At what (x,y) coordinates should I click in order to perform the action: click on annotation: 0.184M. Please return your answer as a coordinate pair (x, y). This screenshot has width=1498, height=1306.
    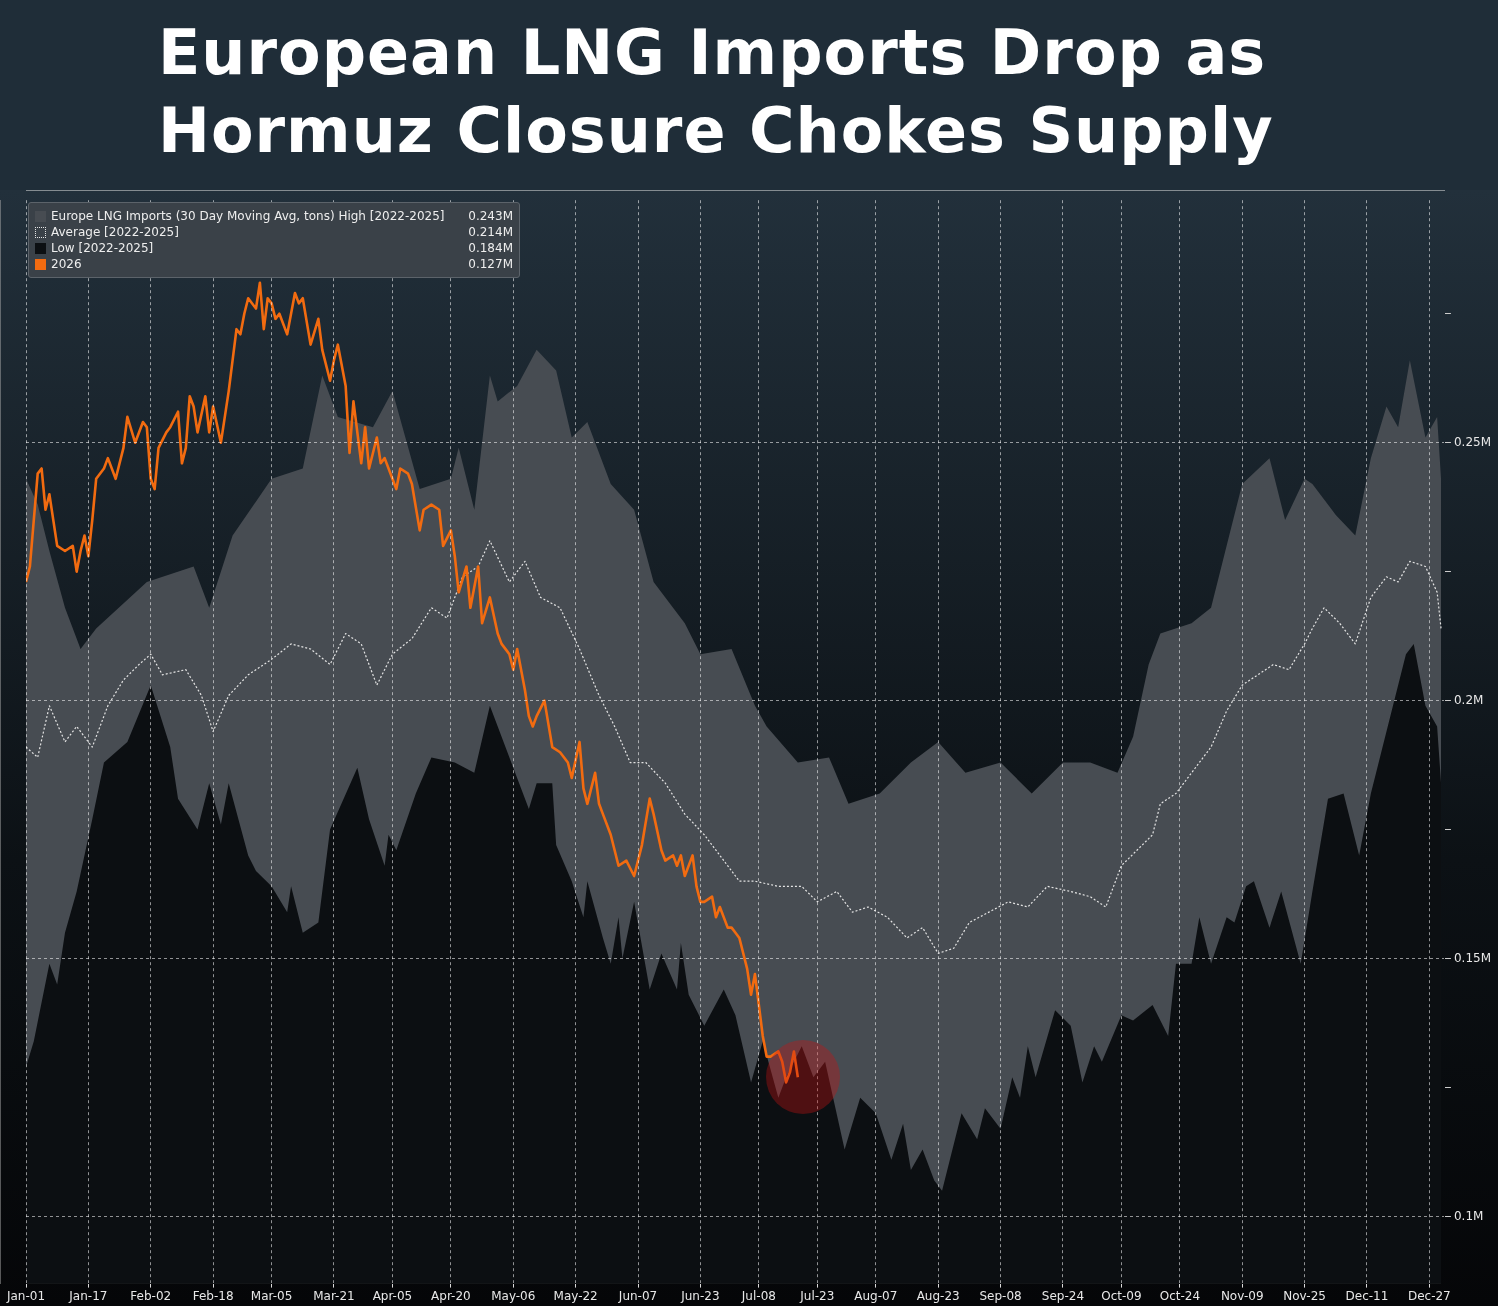
    Looking at the image, I should click on (490, 248).